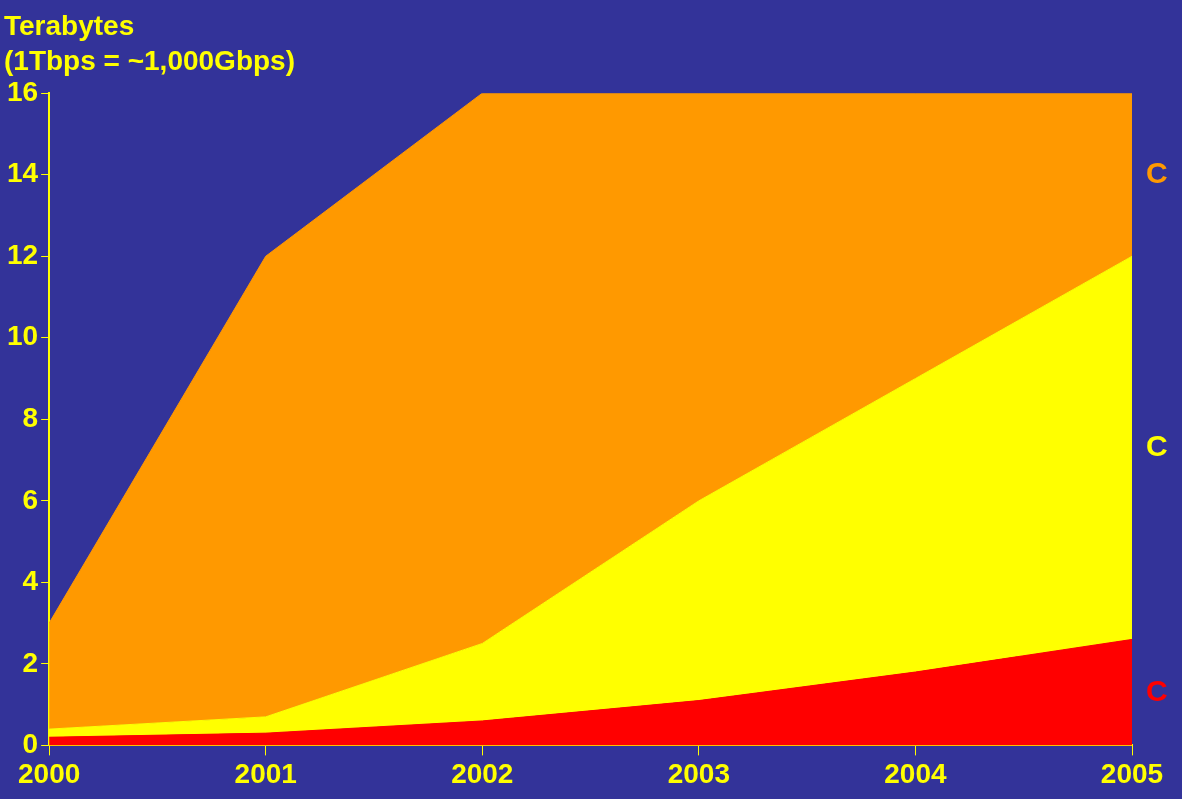 This screenshot has height=799, width=1182. Describe the element at coordinates (265, 773) in the screenshot. I see `x-tick-label: 2001` at that location.